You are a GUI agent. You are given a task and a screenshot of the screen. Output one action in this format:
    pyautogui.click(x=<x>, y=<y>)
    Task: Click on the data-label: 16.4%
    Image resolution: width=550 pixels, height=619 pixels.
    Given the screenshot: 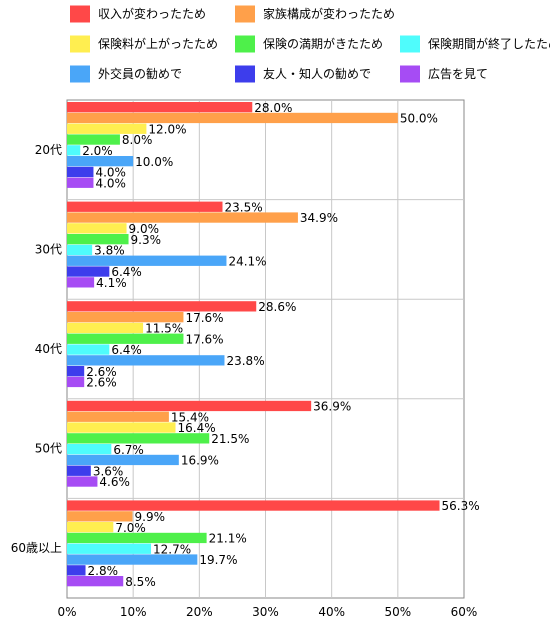 What is the action you would take?
    pyautogui.click(x=197, y=428)
    